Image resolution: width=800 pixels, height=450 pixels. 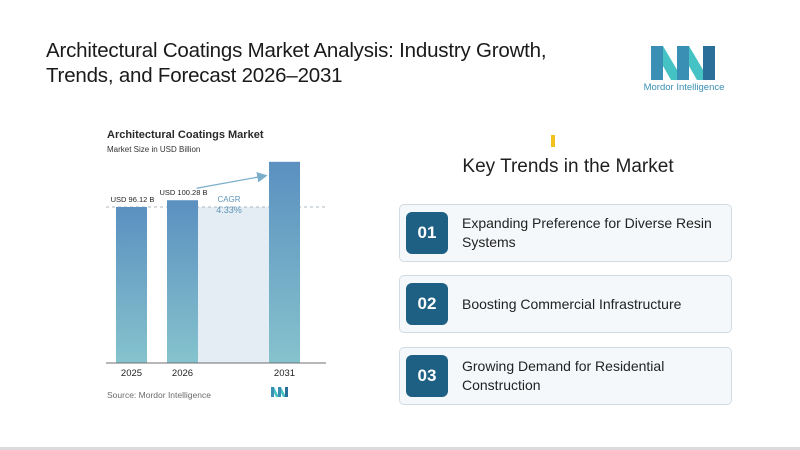 I want to click on x-tick-2025: 2025, so click(x=131, y=373).